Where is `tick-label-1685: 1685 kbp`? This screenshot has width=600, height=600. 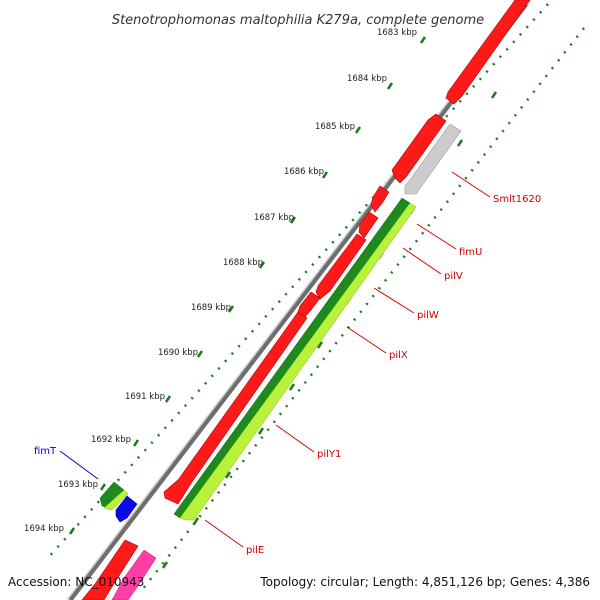
tick-label-1685: 1685 kbp is located at coordinates (335, 127).